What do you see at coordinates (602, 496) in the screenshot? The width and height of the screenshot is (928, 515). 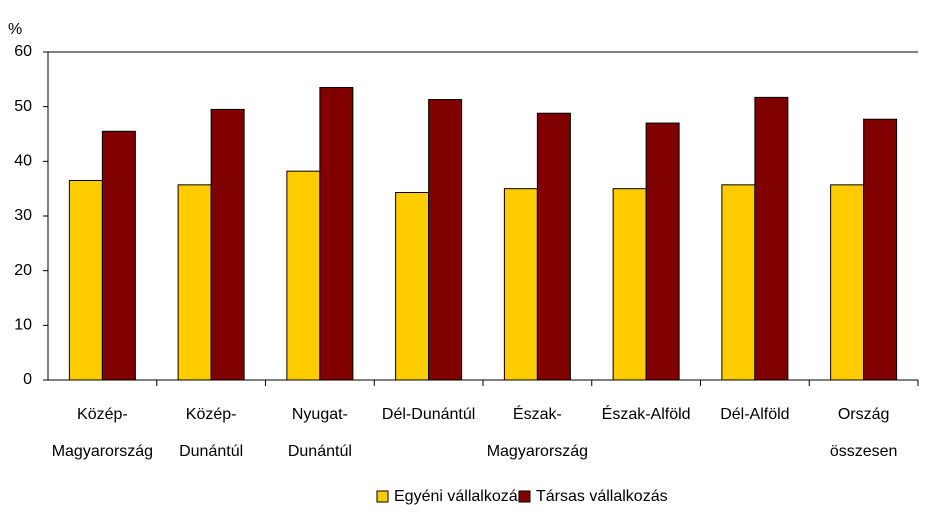 I see `legend-label: Társas vállalkozás` at bounding box center [602, 496].